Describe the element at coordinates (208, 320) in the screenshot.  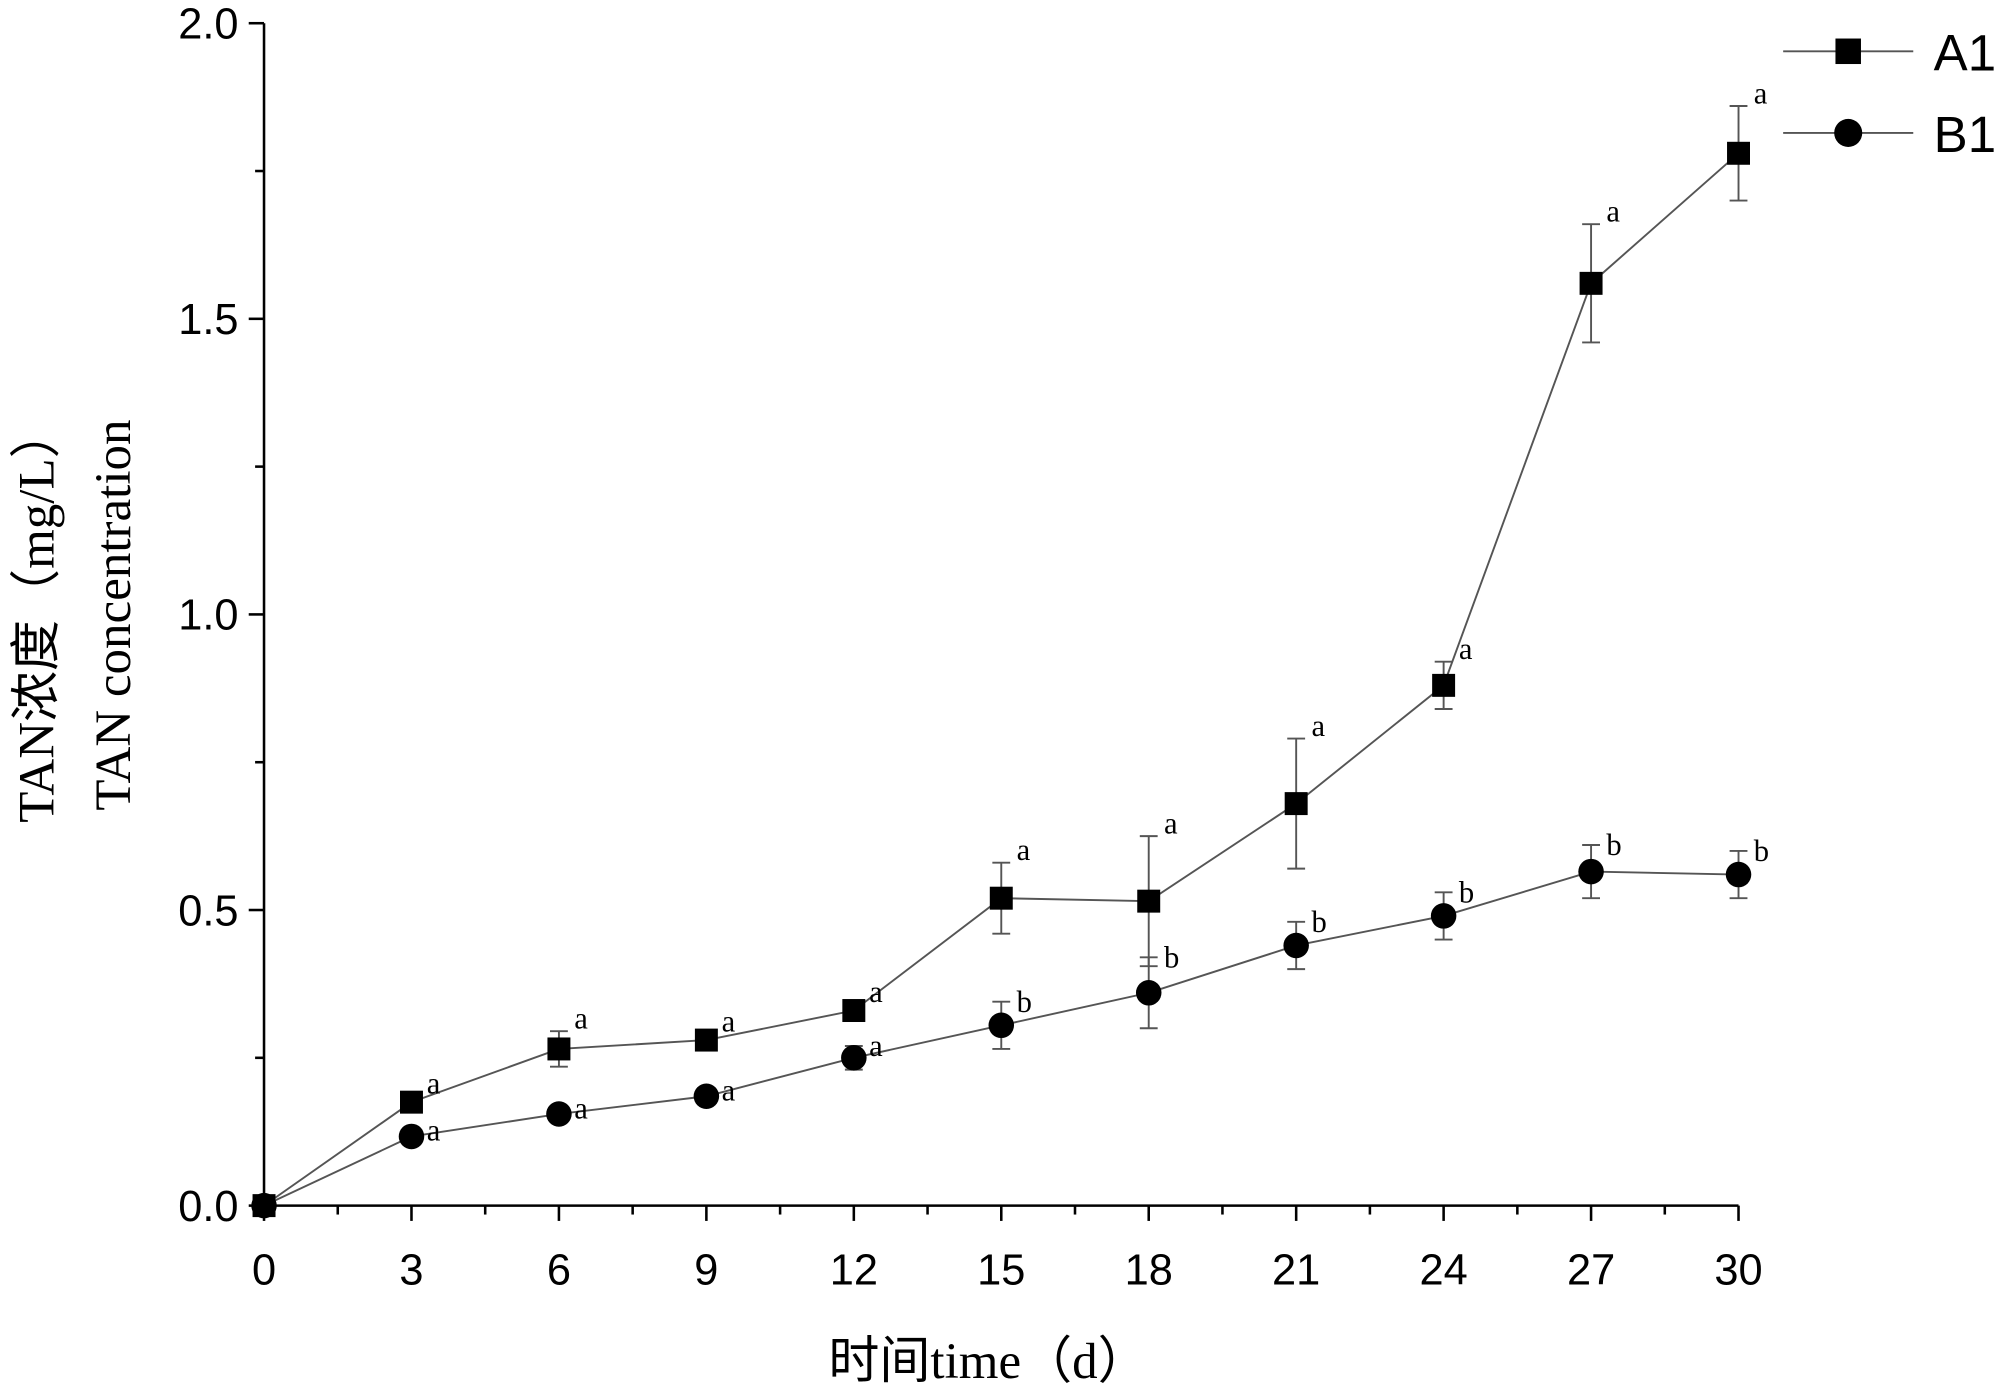
I see `y-tick-label: 1.5` at that location.